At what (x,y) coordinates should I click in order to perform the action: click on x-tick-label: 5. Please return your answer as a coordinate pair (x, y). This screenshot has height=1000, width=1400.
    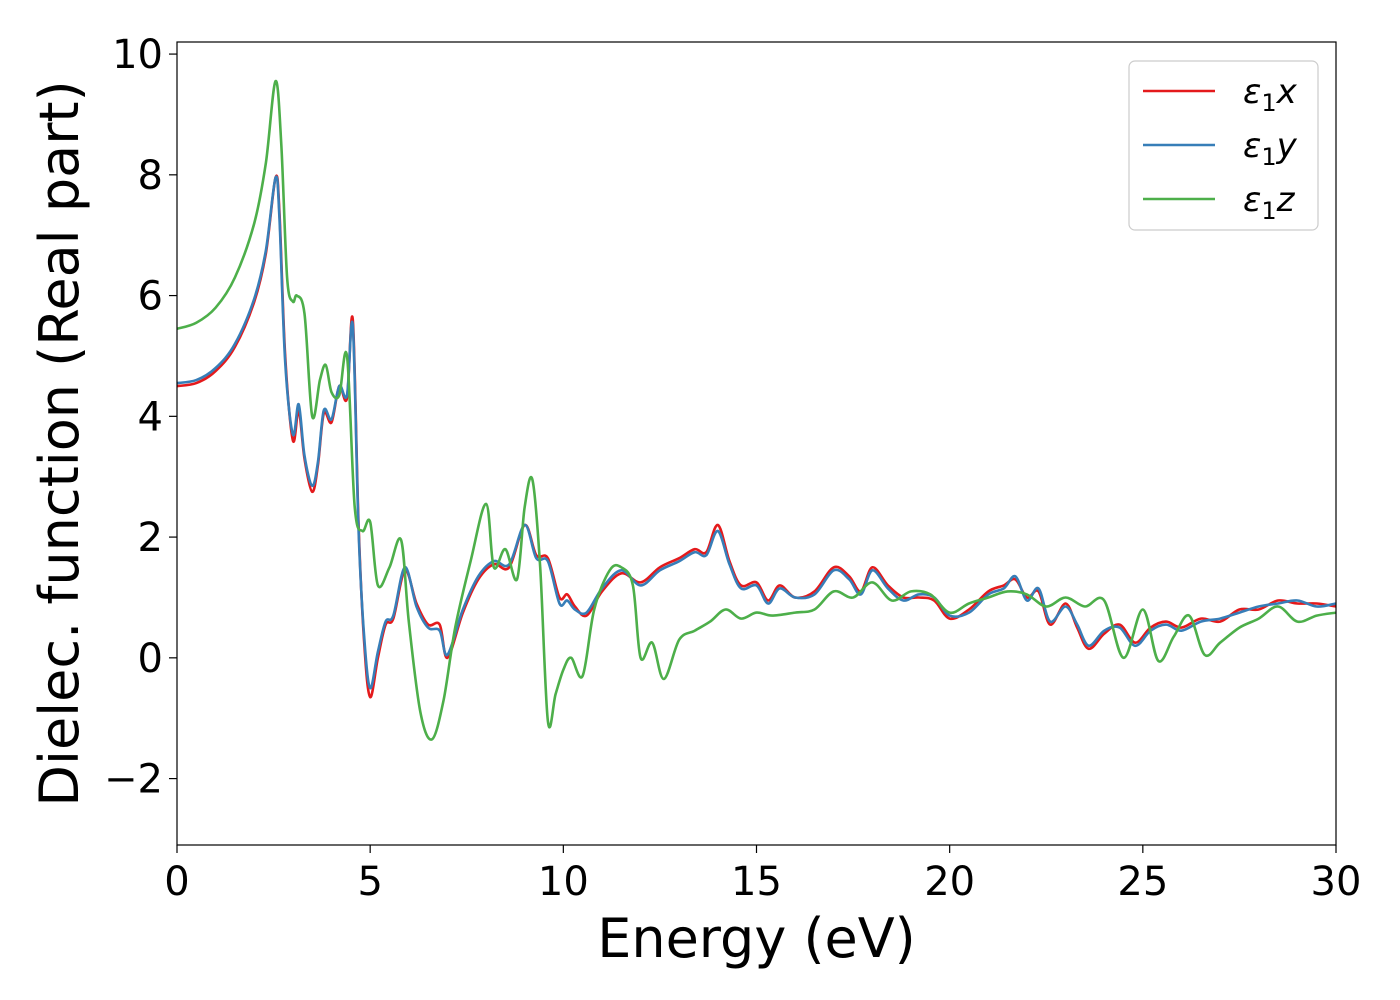
    Looking at the image, I should click on (369, 882).